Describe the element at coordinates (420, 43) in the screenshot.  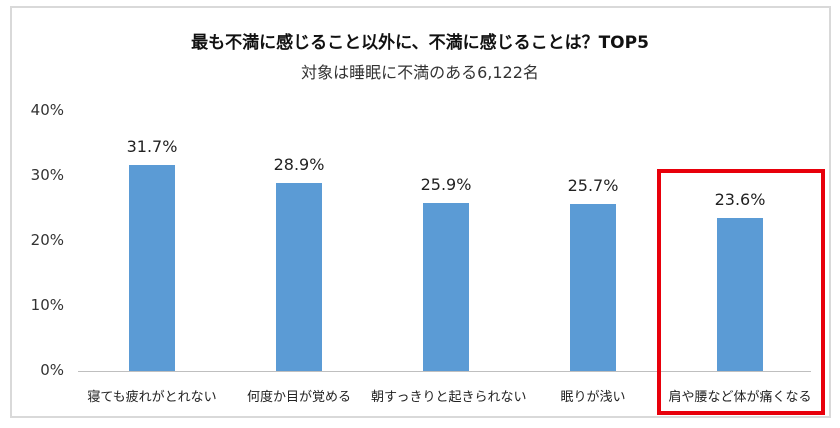
I see `chart-title: 最も不満に感じること以外に、不満に感じることは？TOP5` at that location.